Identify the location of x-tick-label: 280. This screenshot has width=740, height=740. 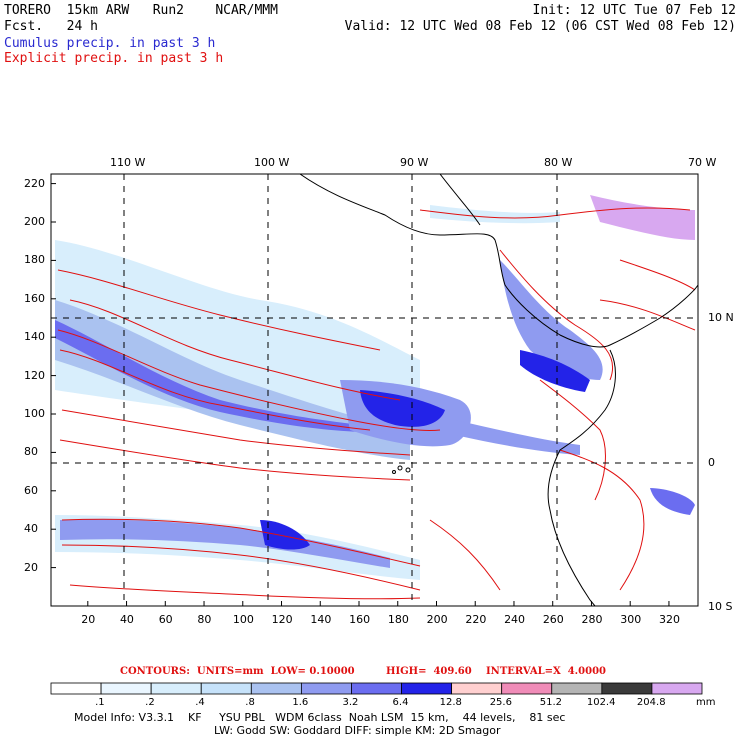
(592, 619).